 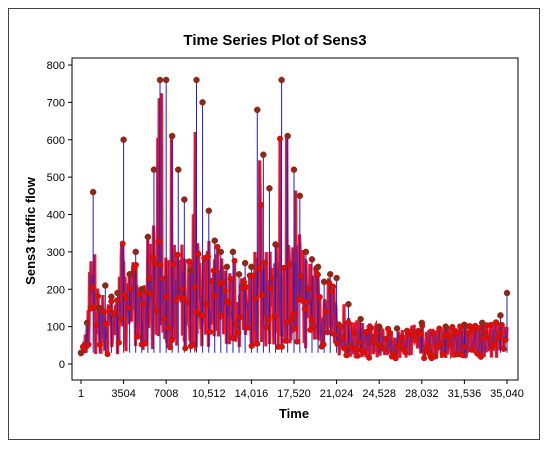 What do you see at coordinates (123, 394) in the screenshot?
I see `x-tick-label: 3504` at bounding box center [123, 394].